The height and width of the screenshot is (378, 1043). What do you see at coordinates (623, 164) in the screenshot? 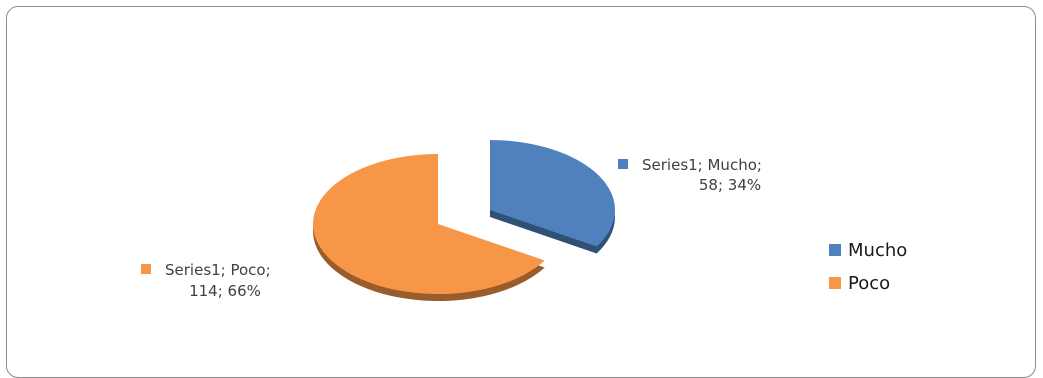
I see `data-label-key-mucho` at bounding box center [623, 164].